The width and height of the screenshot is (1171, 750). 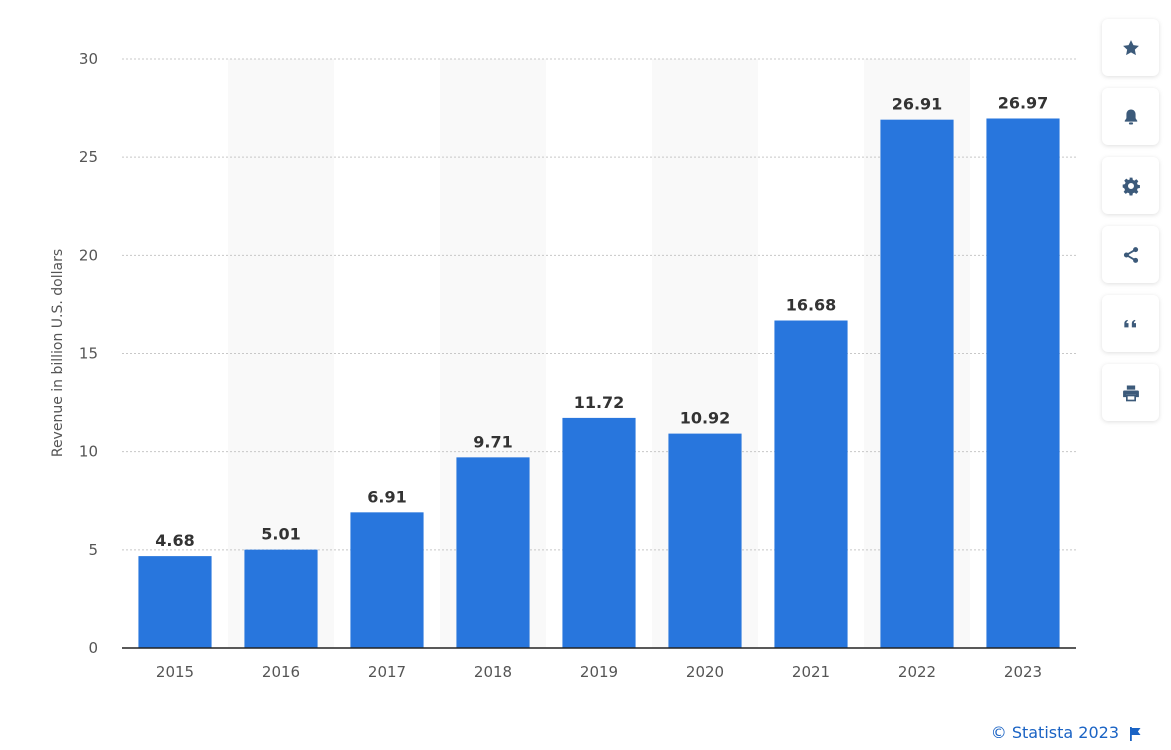 I want to click on quote-icon, so click(x=1129, y=323).